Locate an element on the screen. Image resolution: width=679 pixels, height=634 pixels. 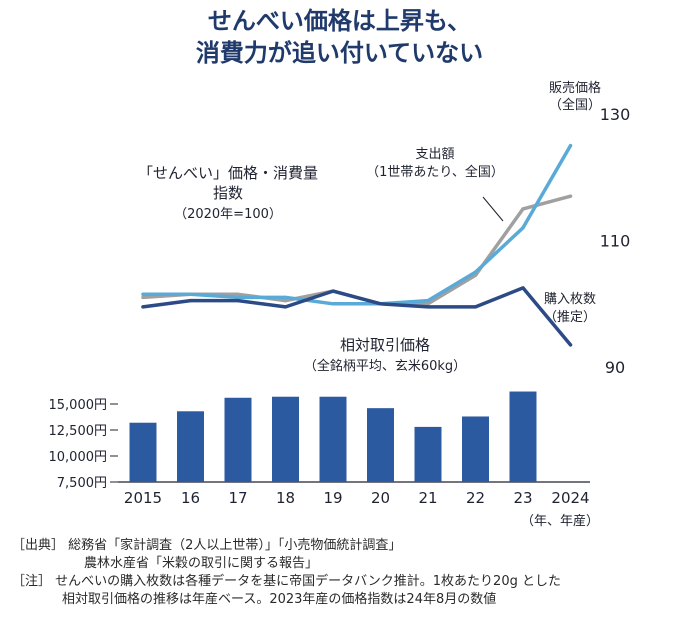
x-tick-label: 20 is located at coordinates (380, 498).